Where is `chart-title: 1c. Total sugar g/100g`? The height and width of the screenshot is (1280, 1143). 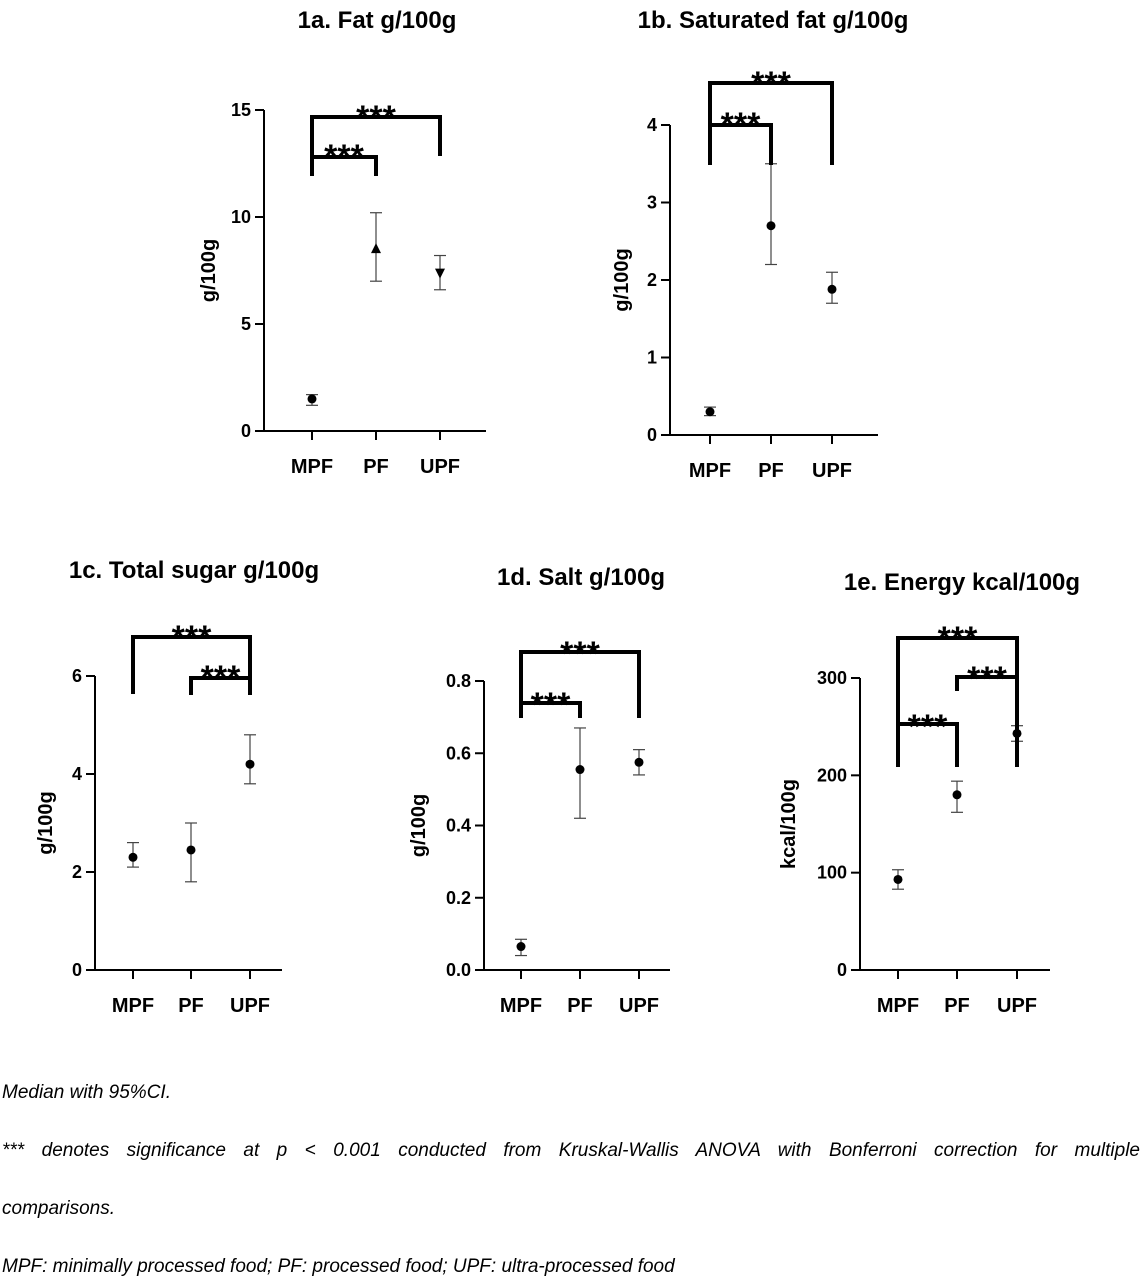 chart-title: 1c. Total sugar g/100g is located at coordinates (194, 570).